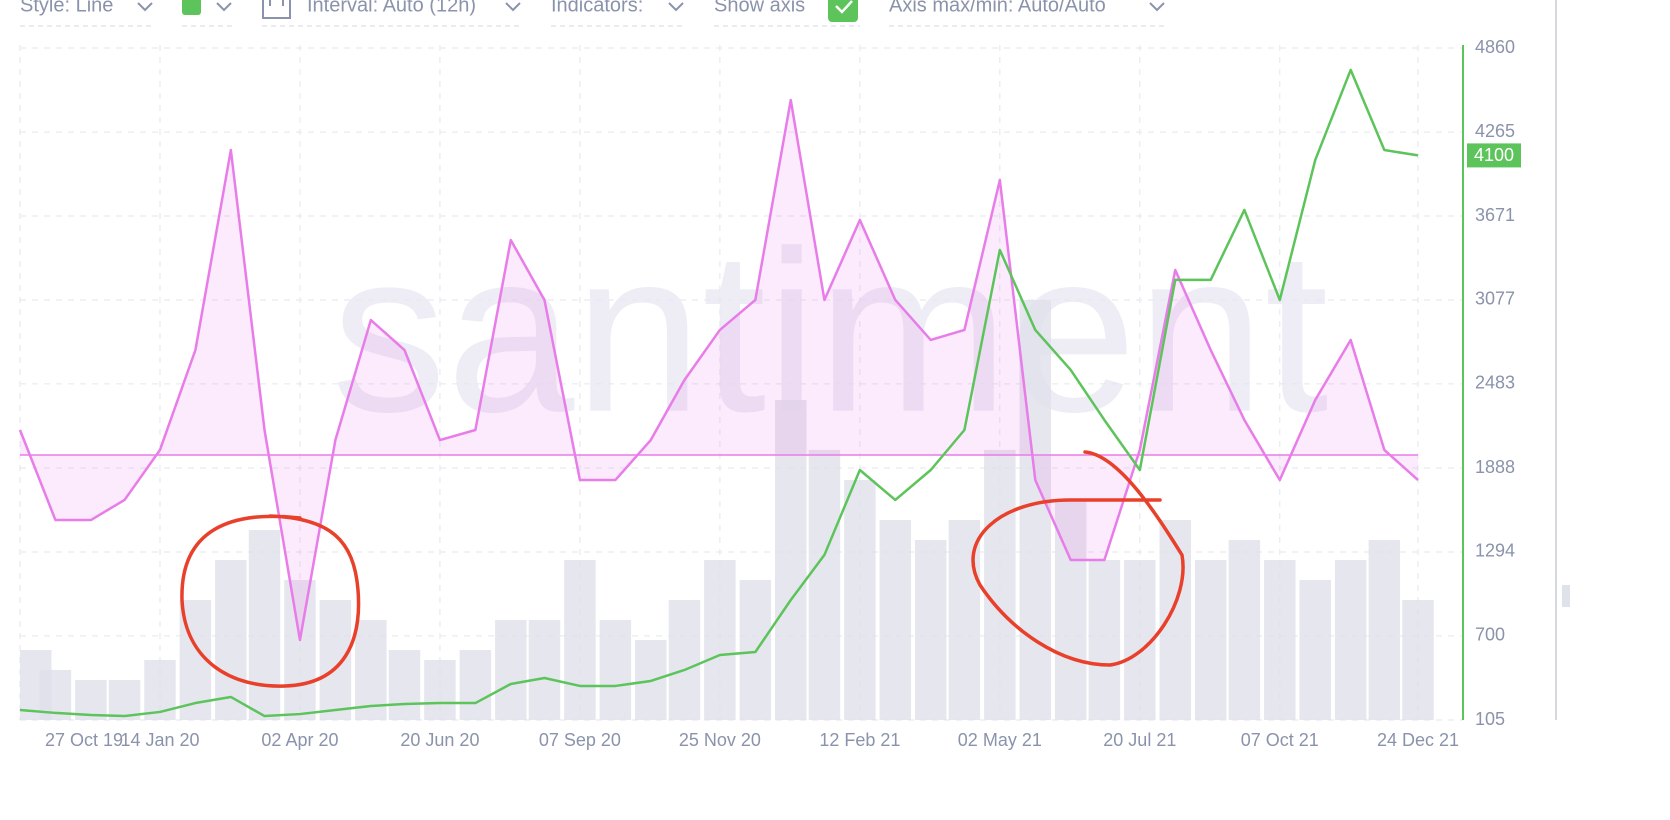  Describe the element at coordinates (1495, 131) in the screenshot. I see `y2-tick-label: 4265` at that location.